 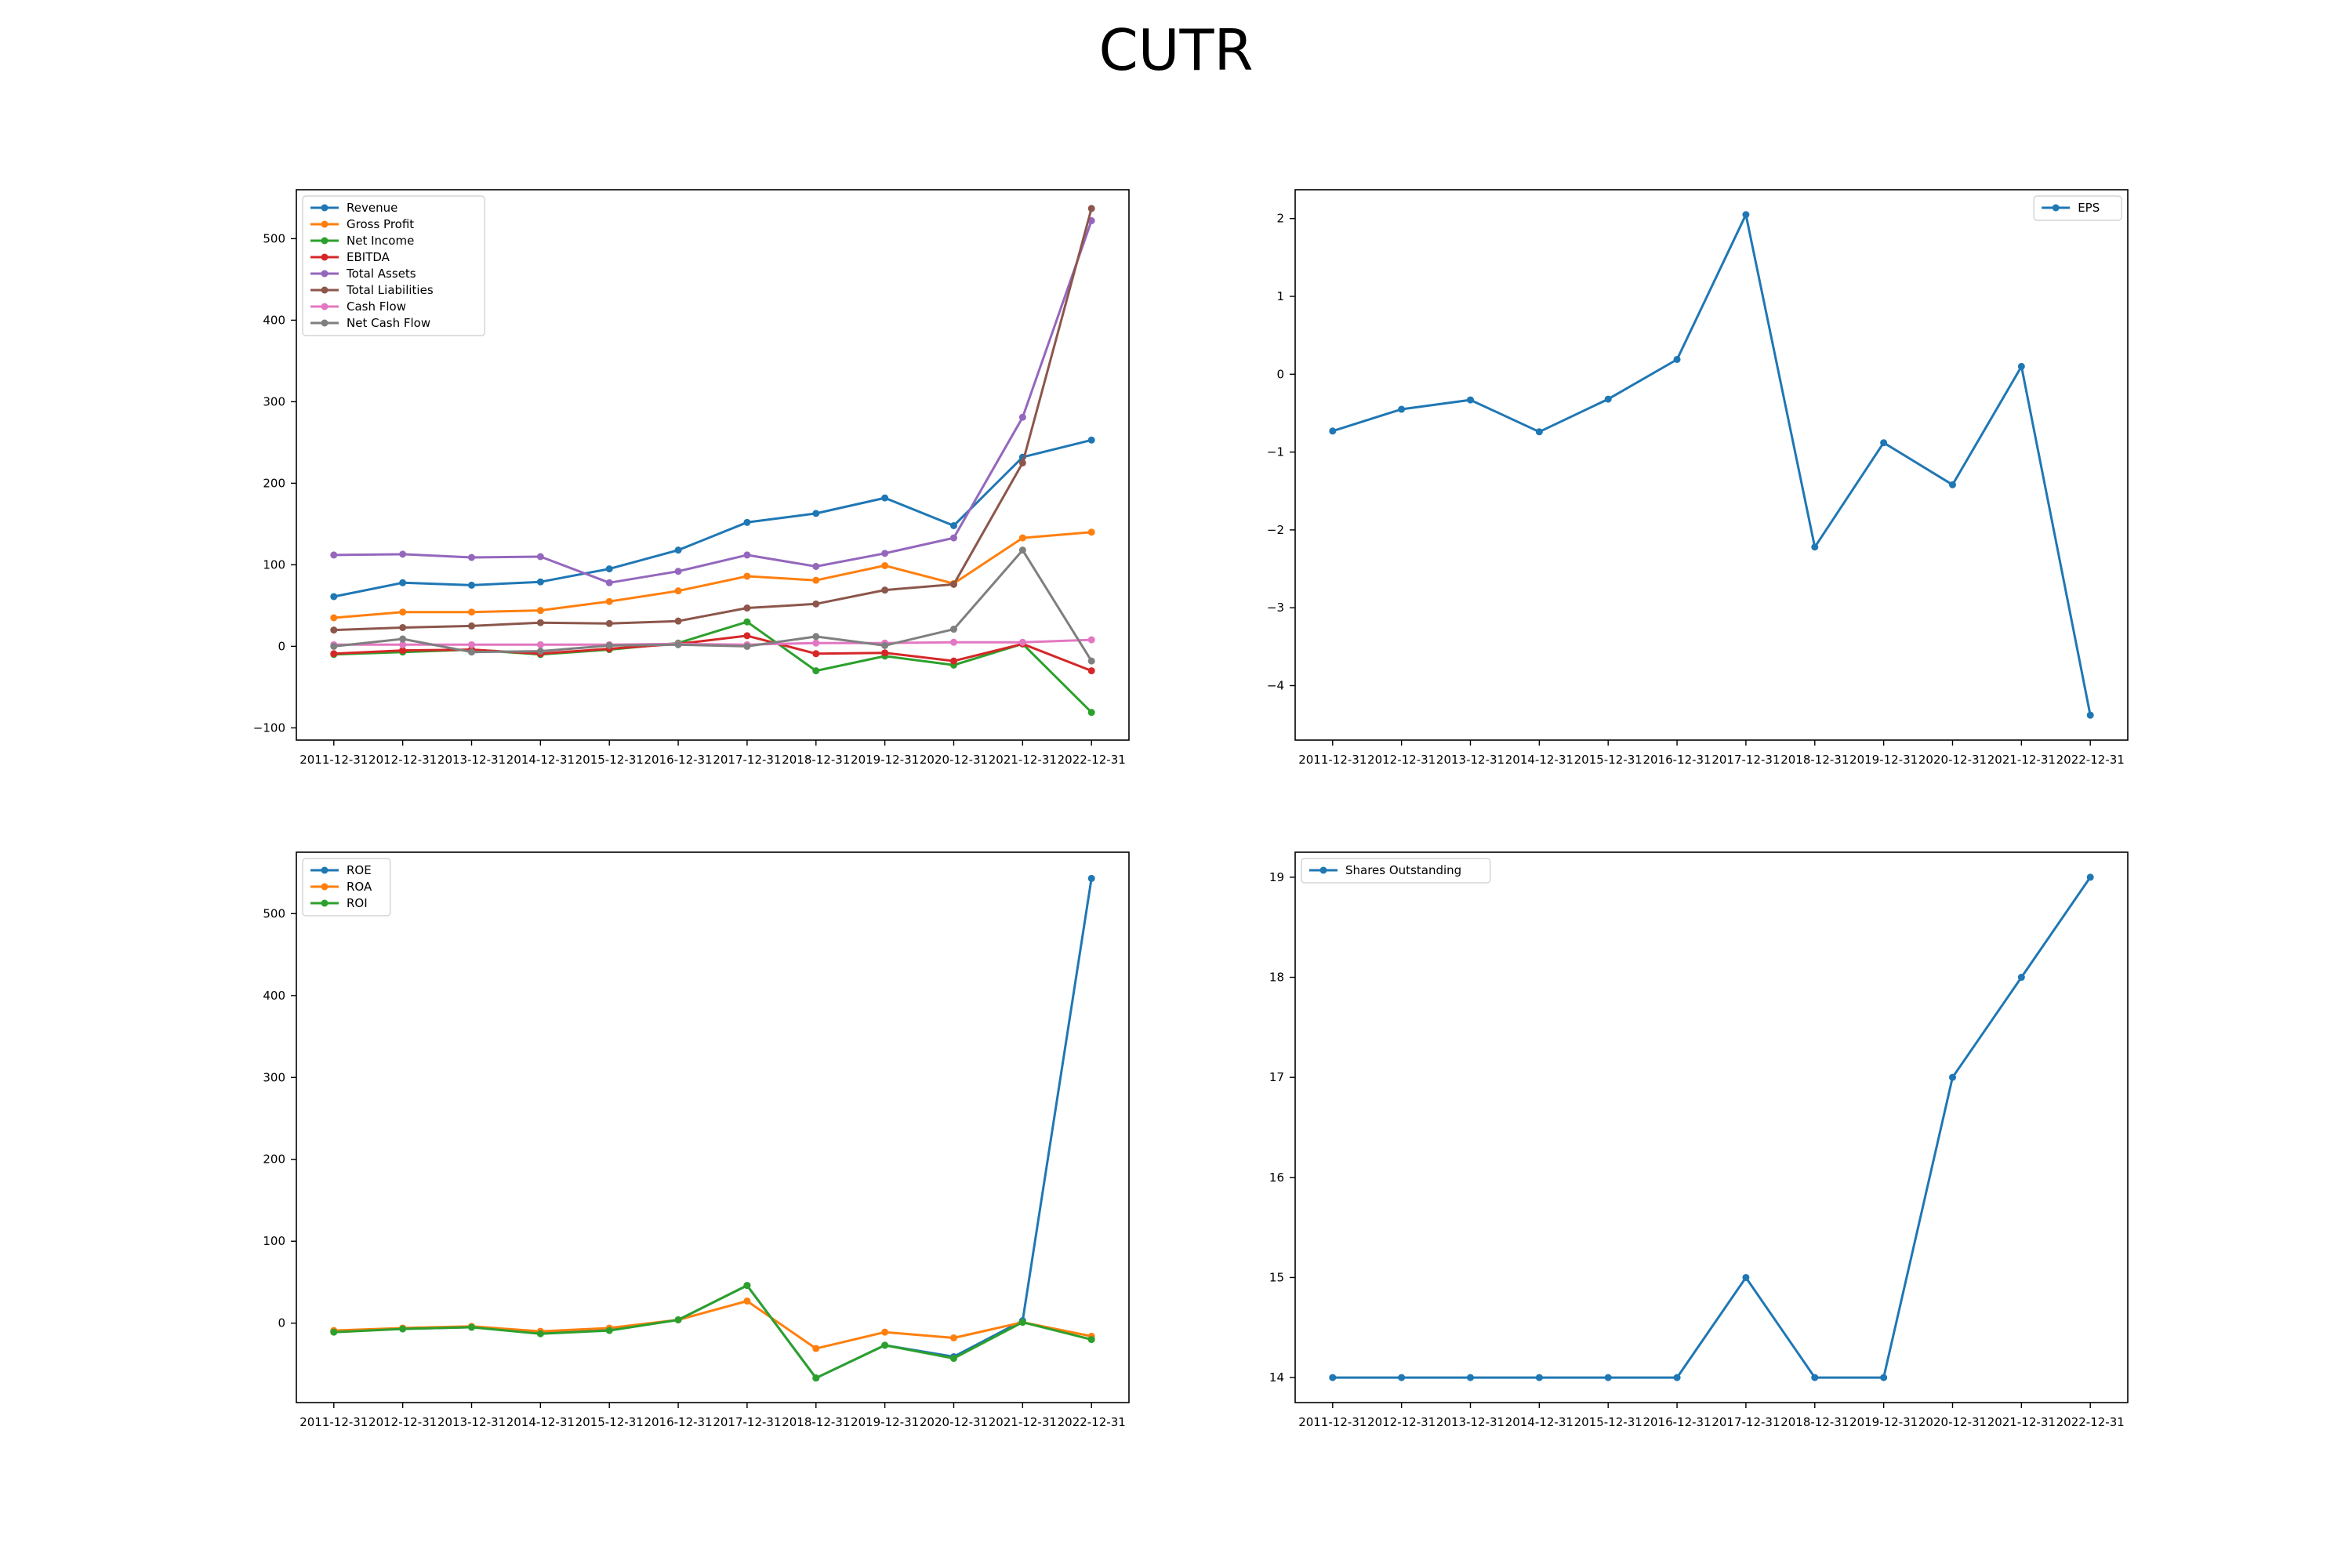 I want to click on x-tick-label: 2019-12-31, so click(x=1884, y=1422).